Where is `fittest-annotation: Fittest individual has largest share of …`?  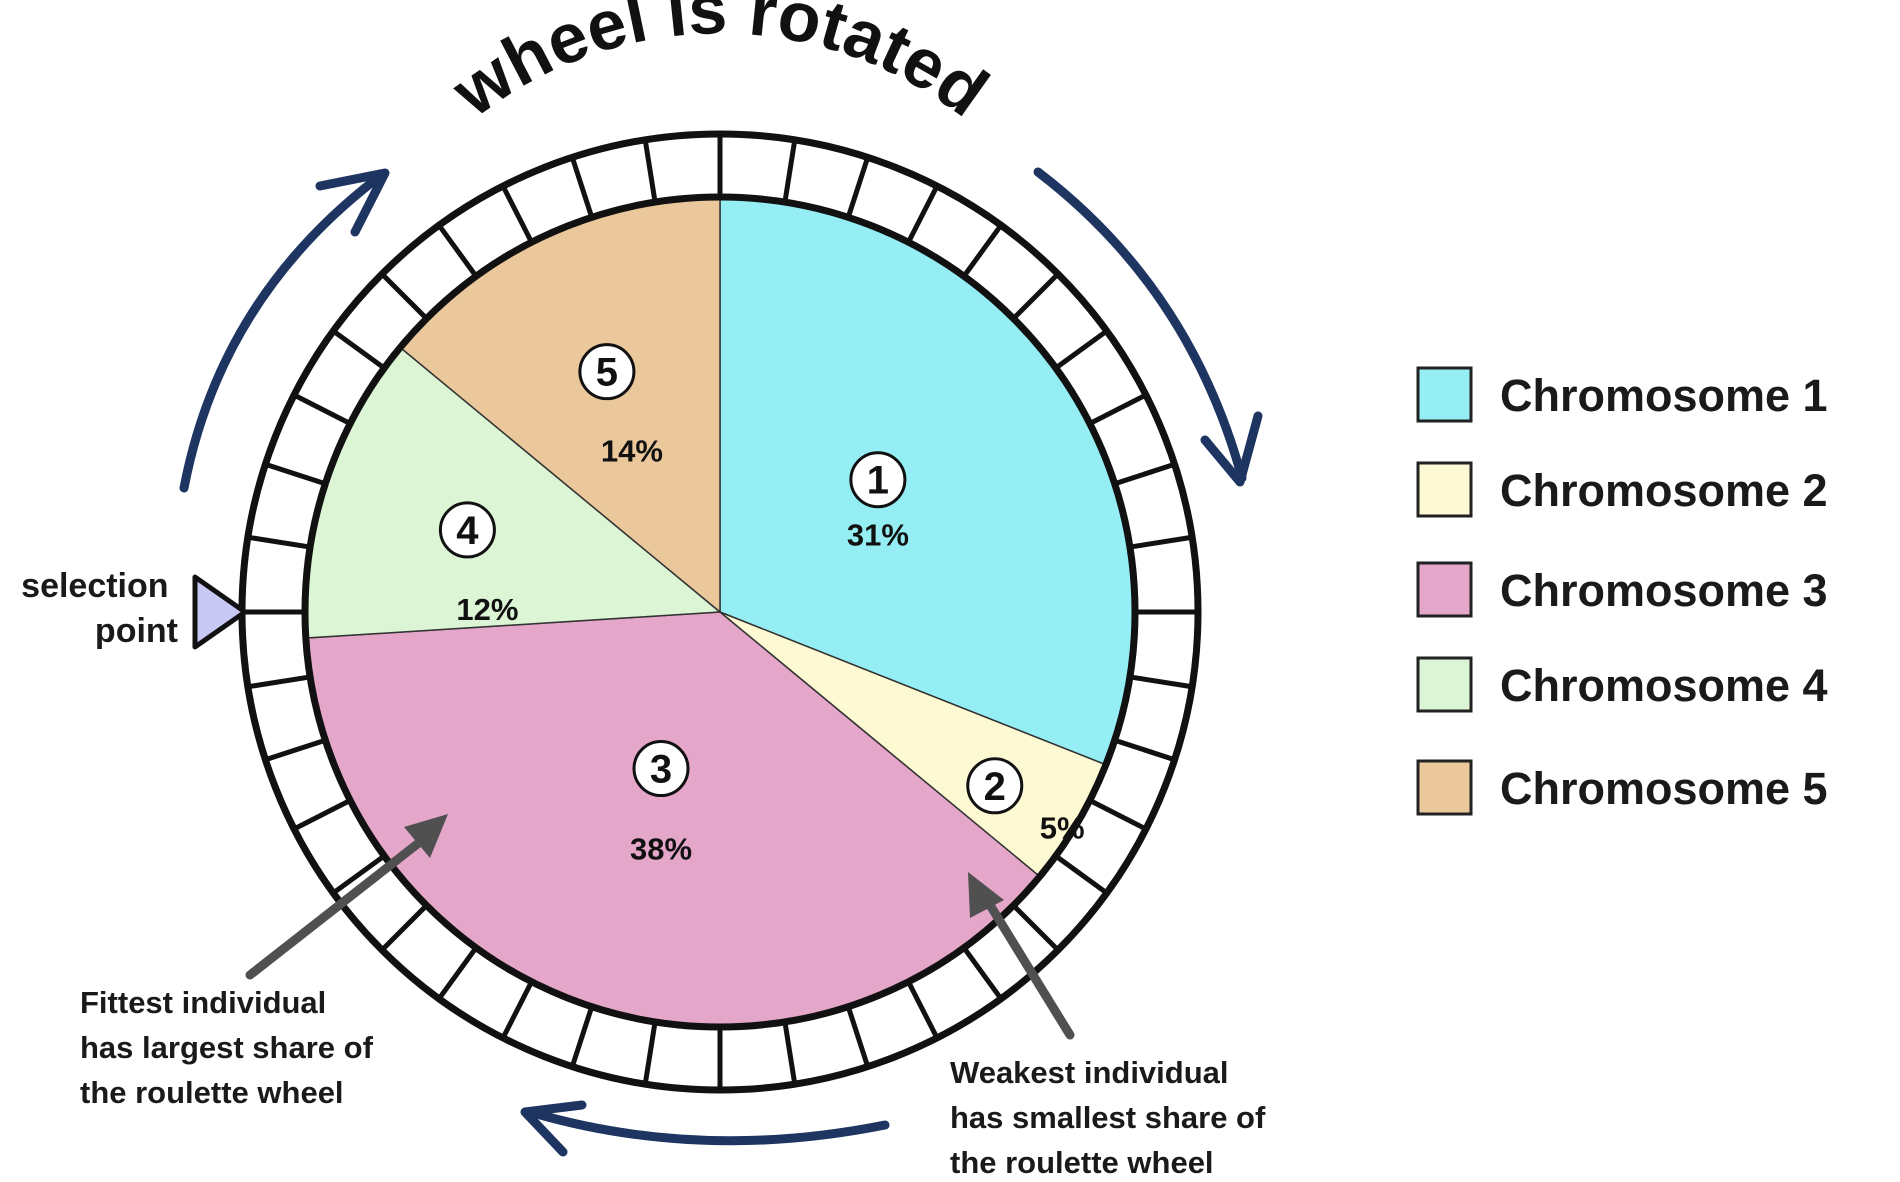
fittest-annotation: Fittest individual has largest share of … is located at coordinates (231, 1047).